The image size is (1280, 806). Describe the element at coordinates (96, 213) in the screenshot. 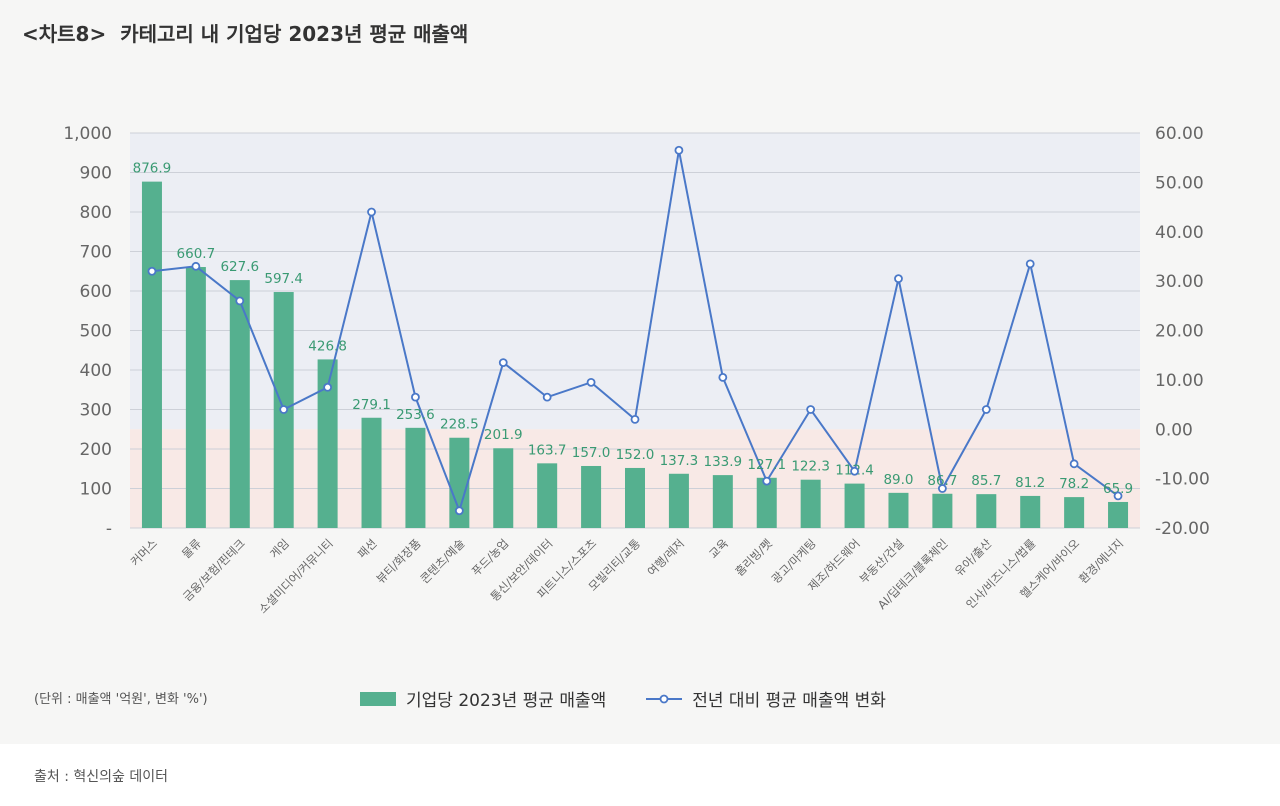

I see `left-tick-label: 800` at that location.